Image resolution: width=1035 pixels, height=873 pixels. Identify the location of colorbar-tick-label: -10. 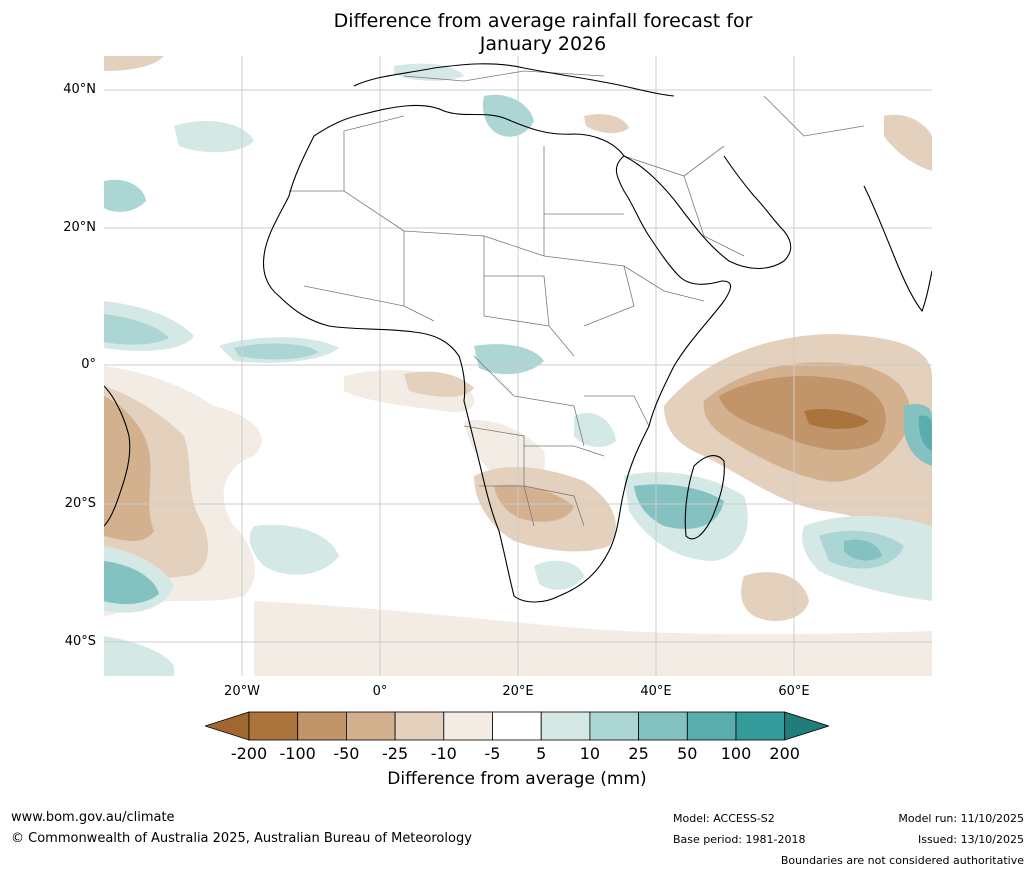
(443, 753).